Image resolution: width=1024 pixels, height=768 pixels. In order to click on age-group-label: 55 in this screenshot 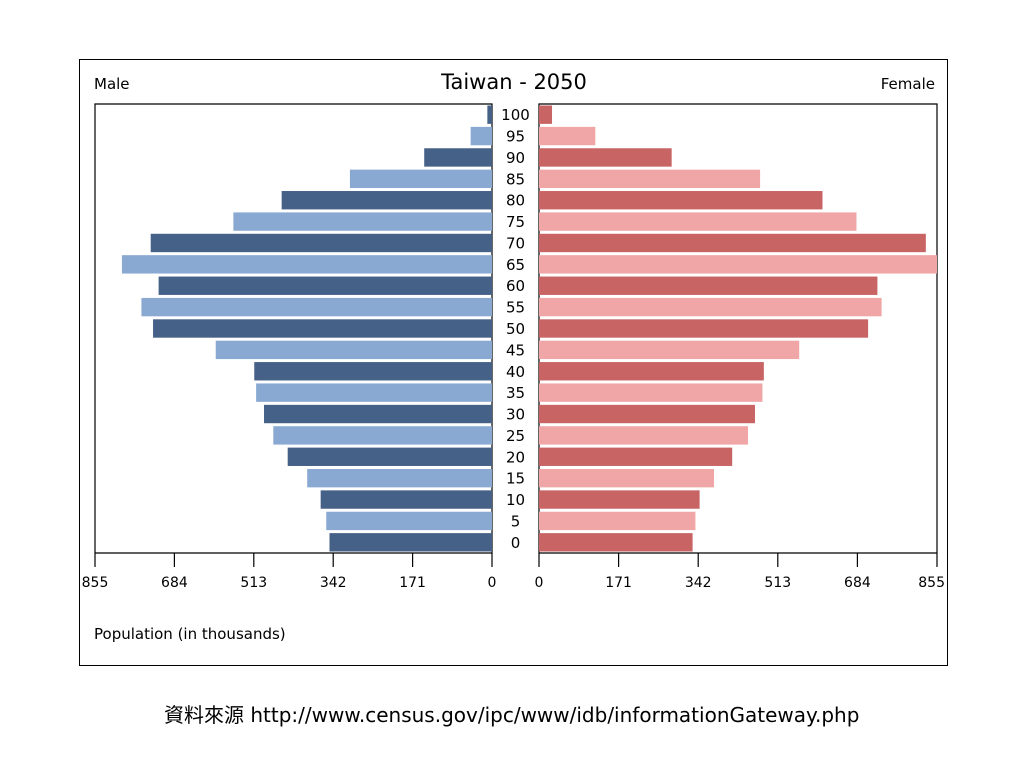, I will do `click(515, 308)`.